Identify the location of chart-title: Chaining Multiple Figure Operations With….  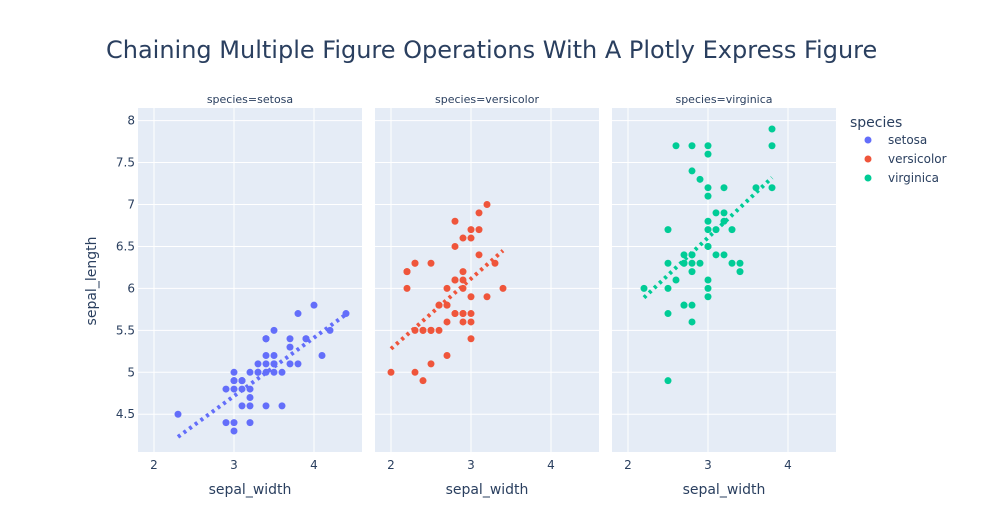
(491, 50).